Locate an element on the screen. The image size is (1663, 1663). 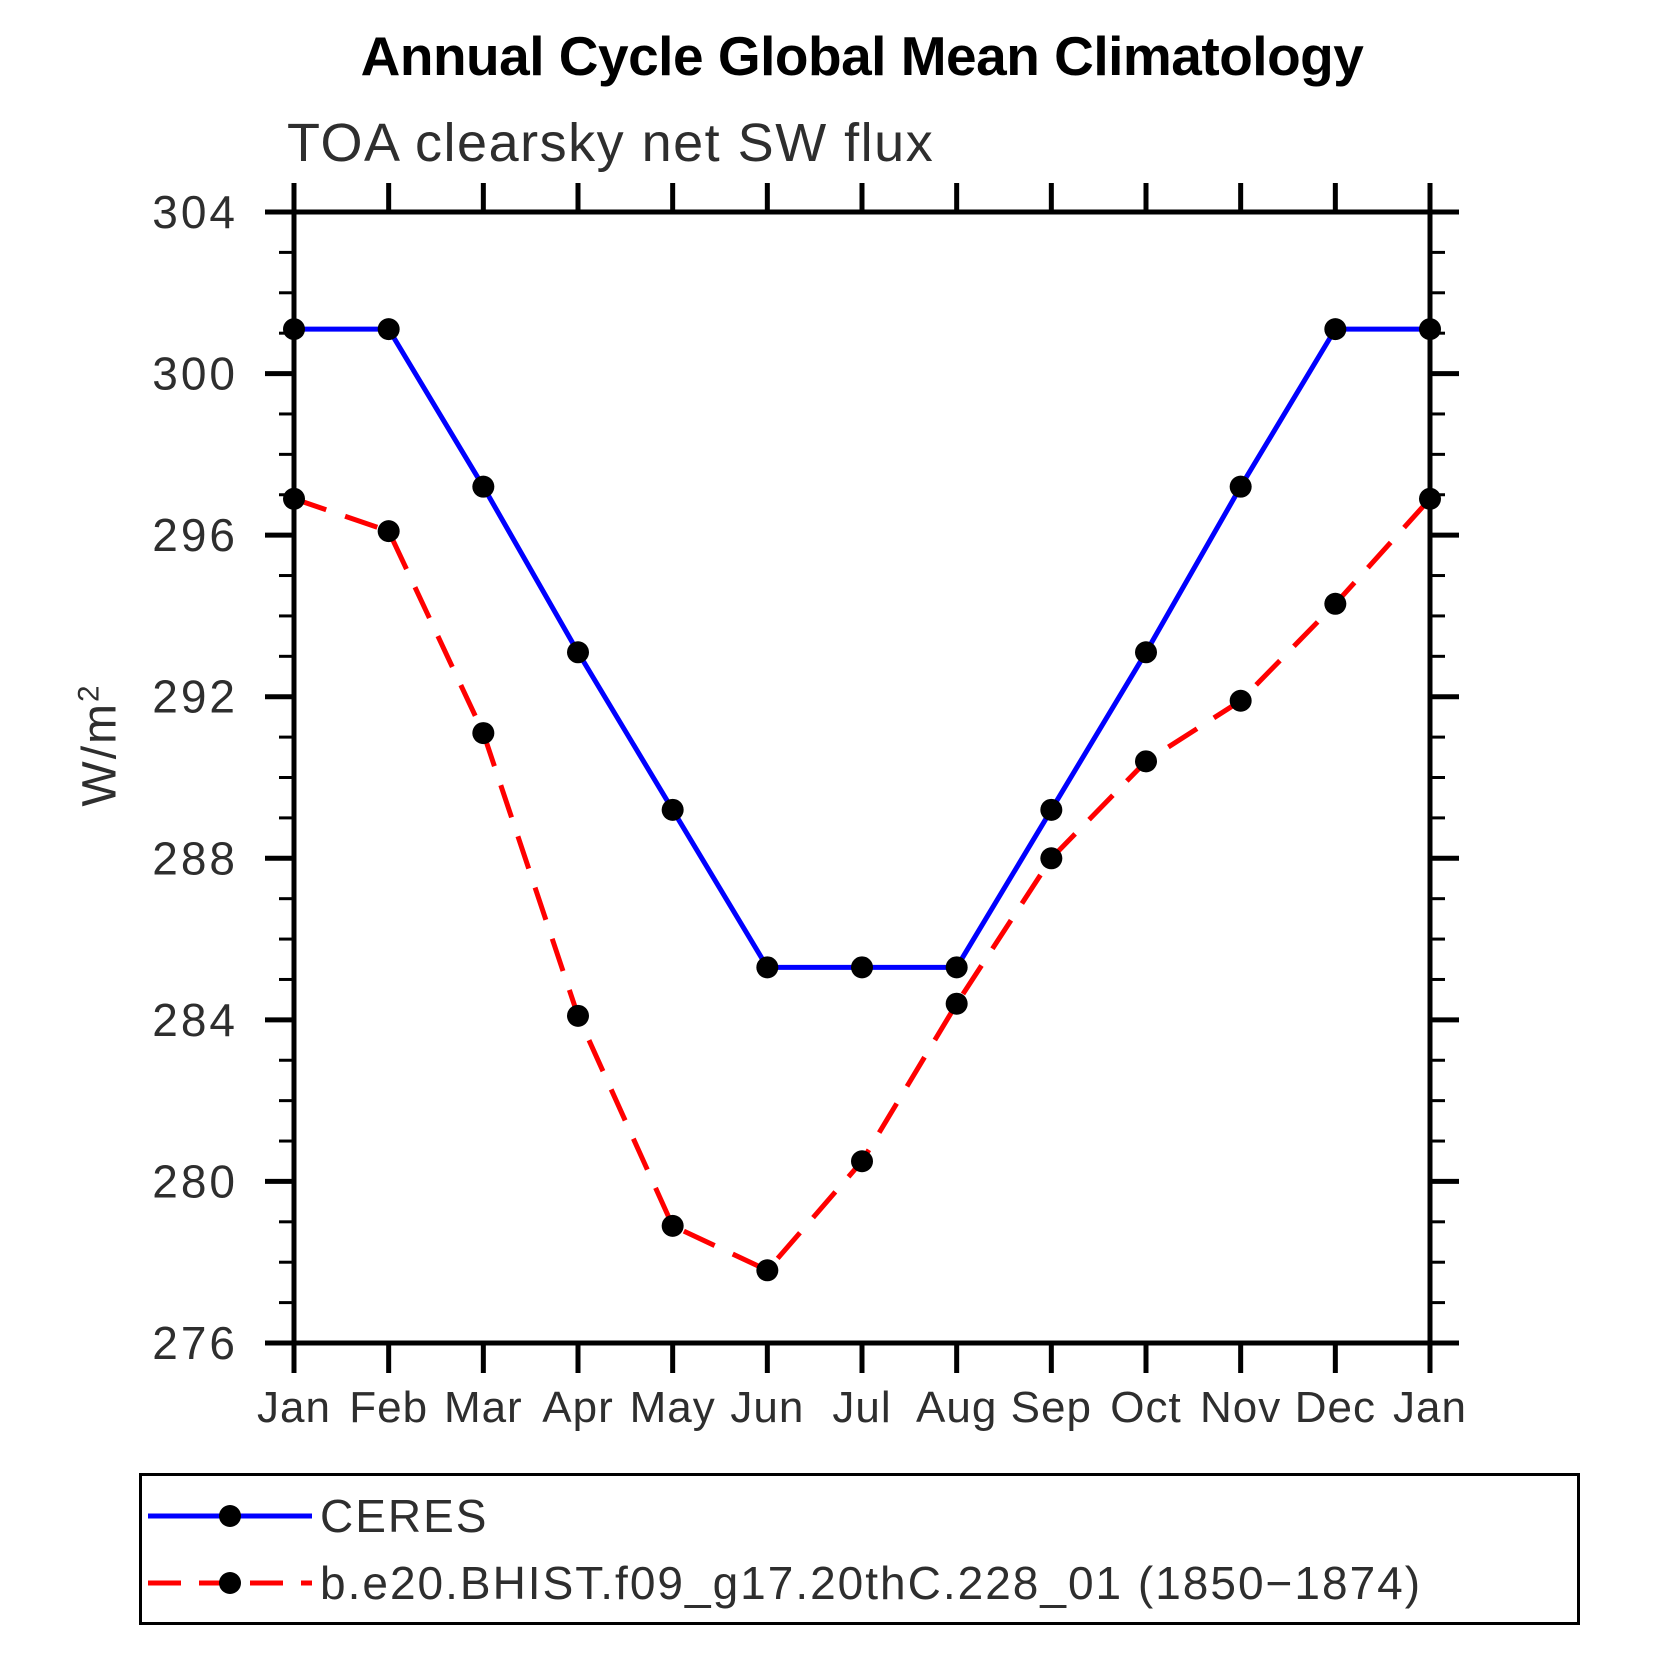
y-tick-label: 276 is located at coordinates (195, 1343).